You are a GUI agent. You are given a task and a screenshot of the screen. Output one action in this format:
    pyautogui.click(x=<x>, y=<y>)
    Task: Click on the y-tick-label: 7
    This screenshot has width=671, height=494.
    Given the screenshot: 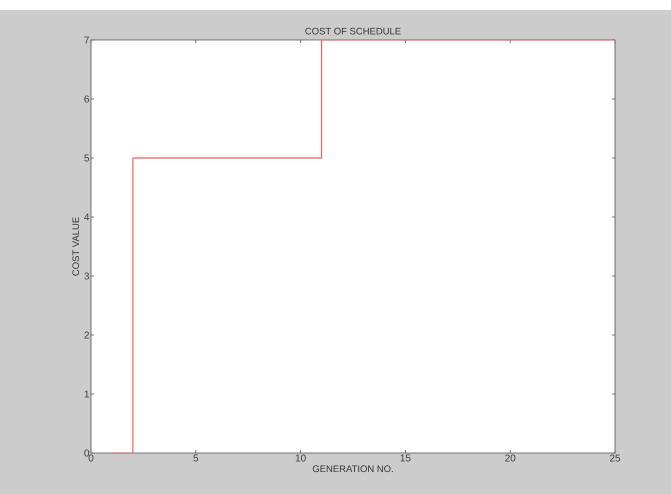 What is the action you would take?
    pyautogui.click(x=86, y=40)
    